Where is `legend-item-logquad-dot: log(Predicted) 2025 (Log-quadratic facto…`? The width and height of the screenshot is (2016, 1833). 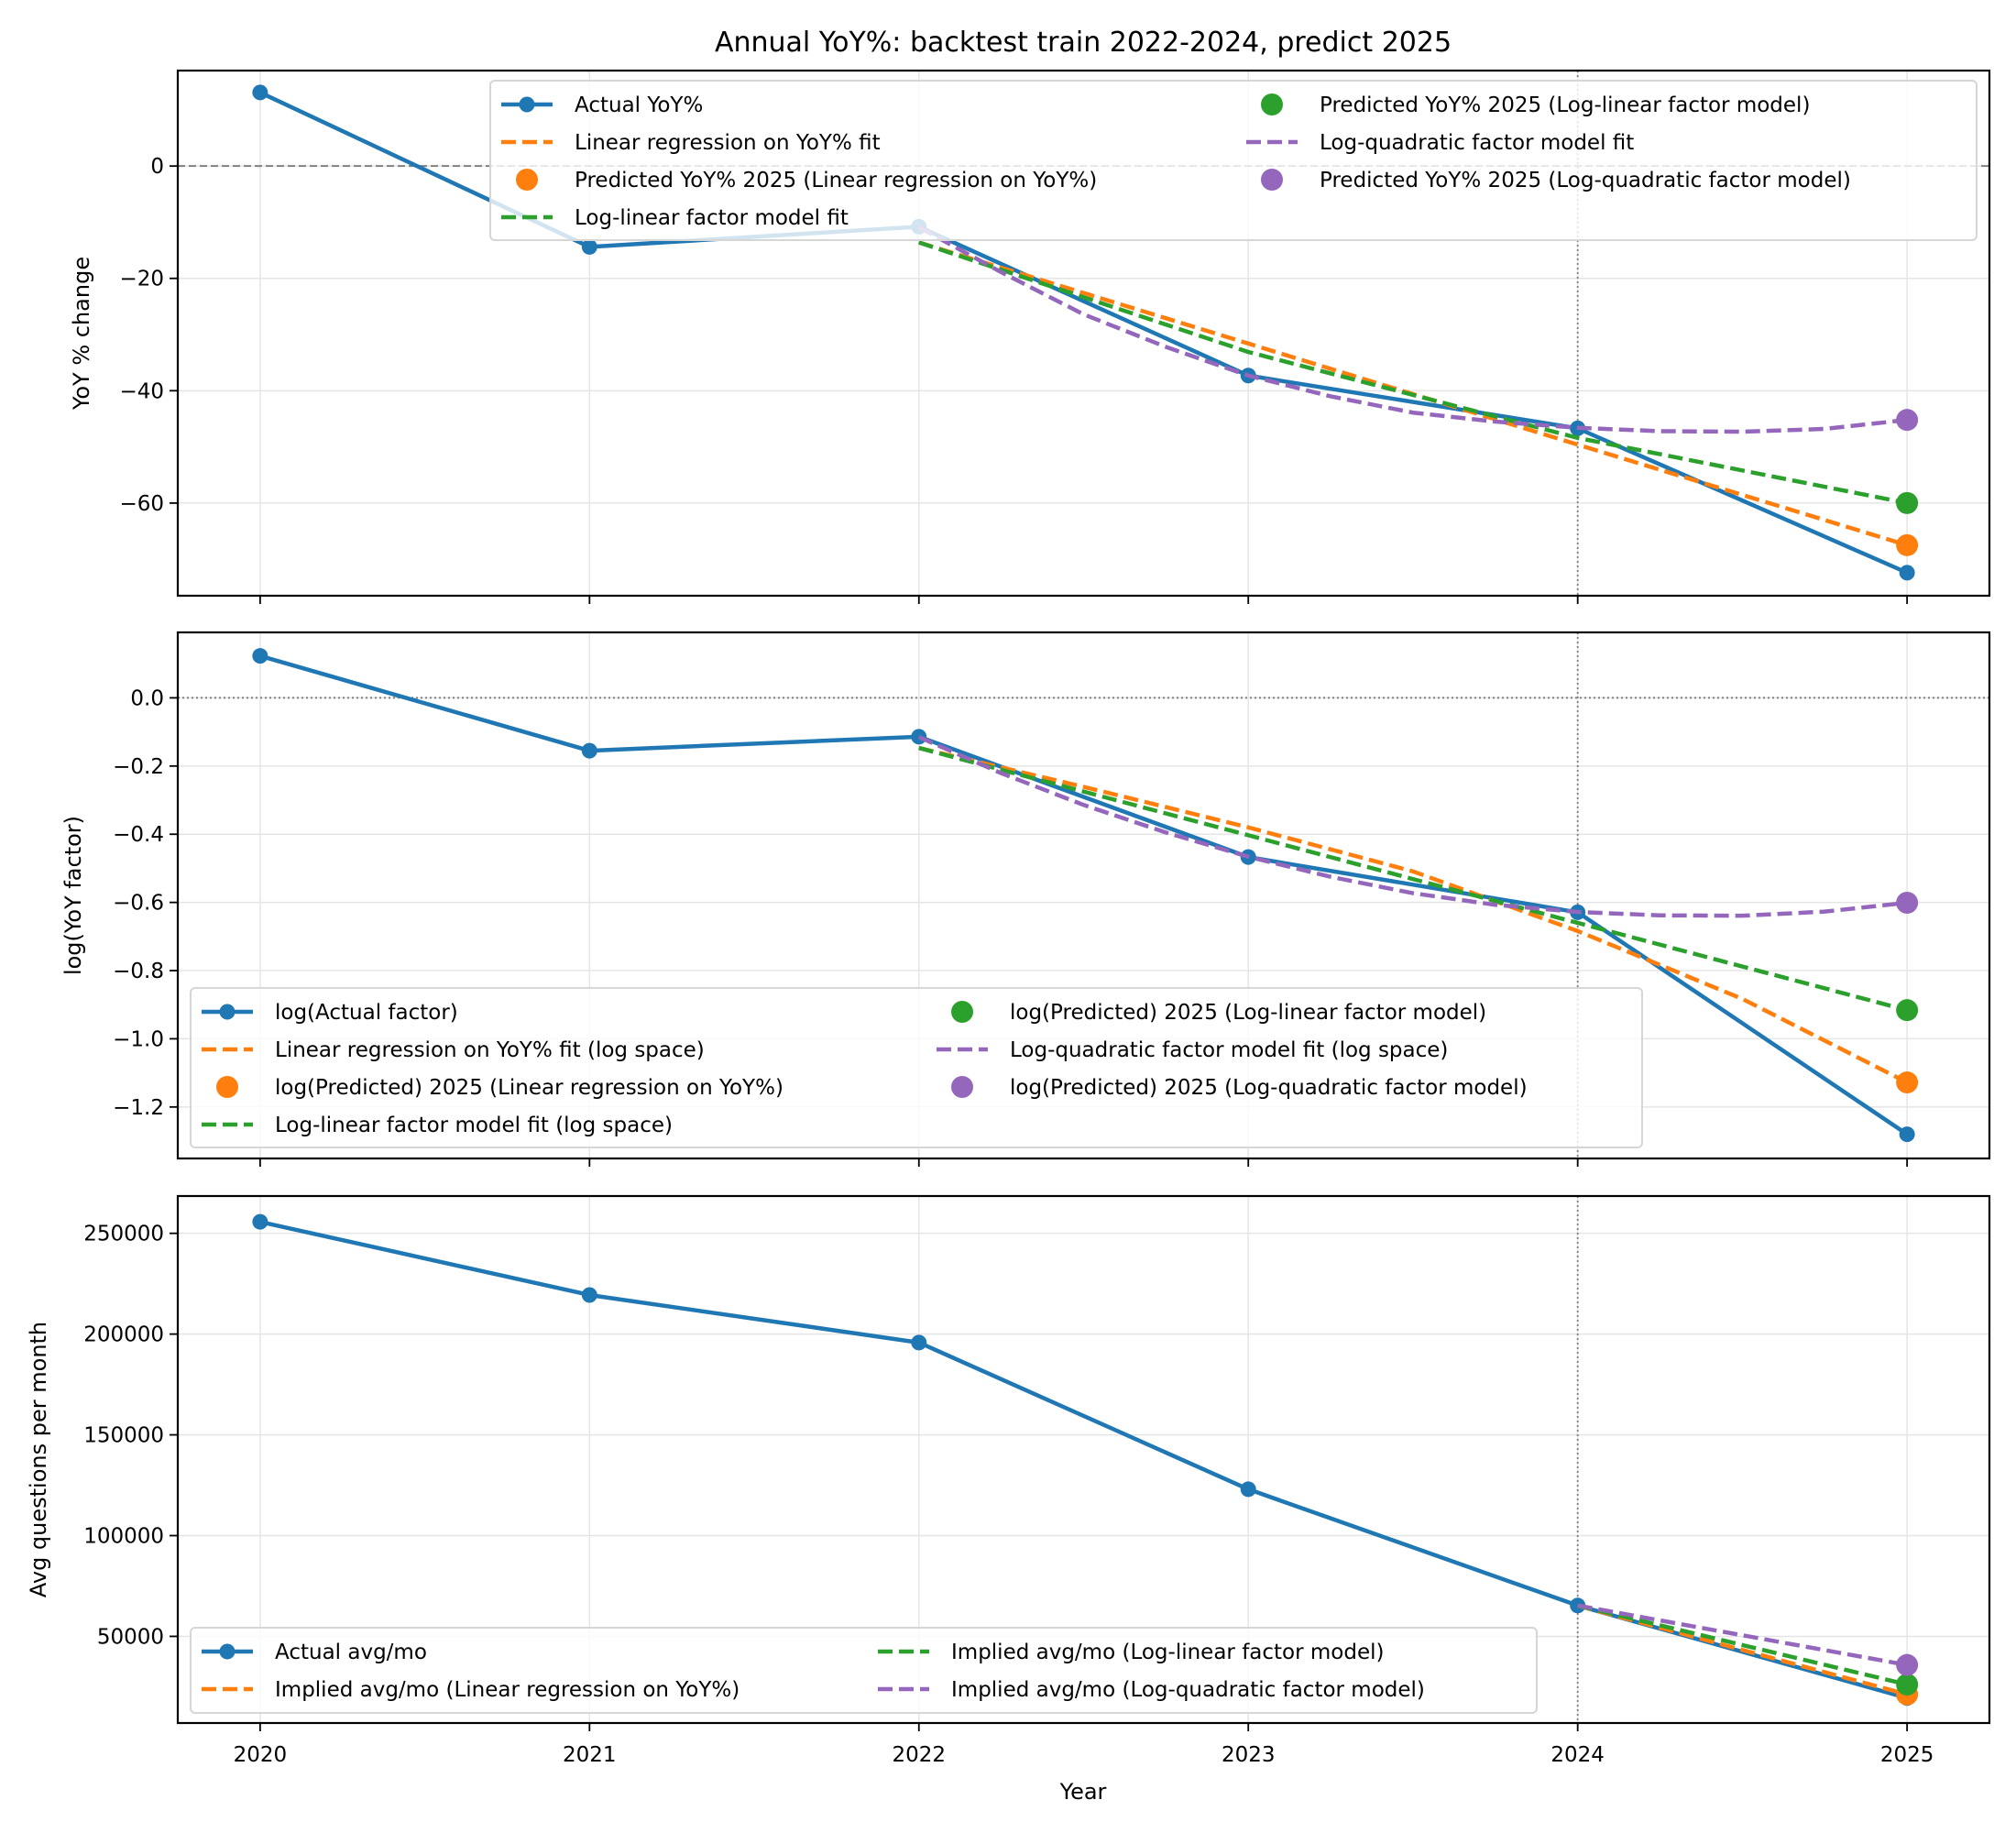 legend-item-logquad-dot: log(Predicted) 2025 (Log-quadratic facto… is located at coordinates (1239, 1088).